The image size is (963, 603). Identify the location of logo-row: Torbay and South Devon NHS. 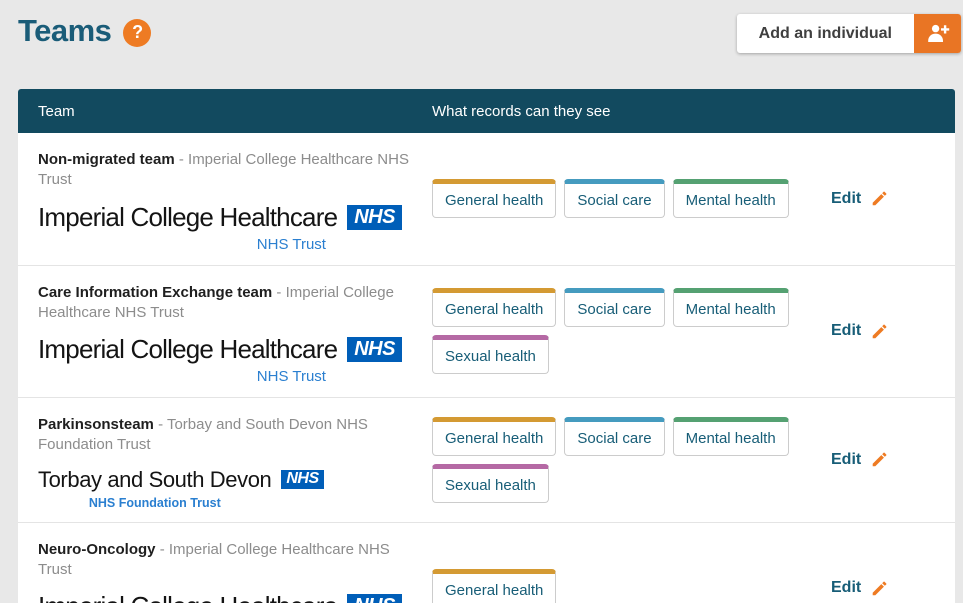
(181, 480).